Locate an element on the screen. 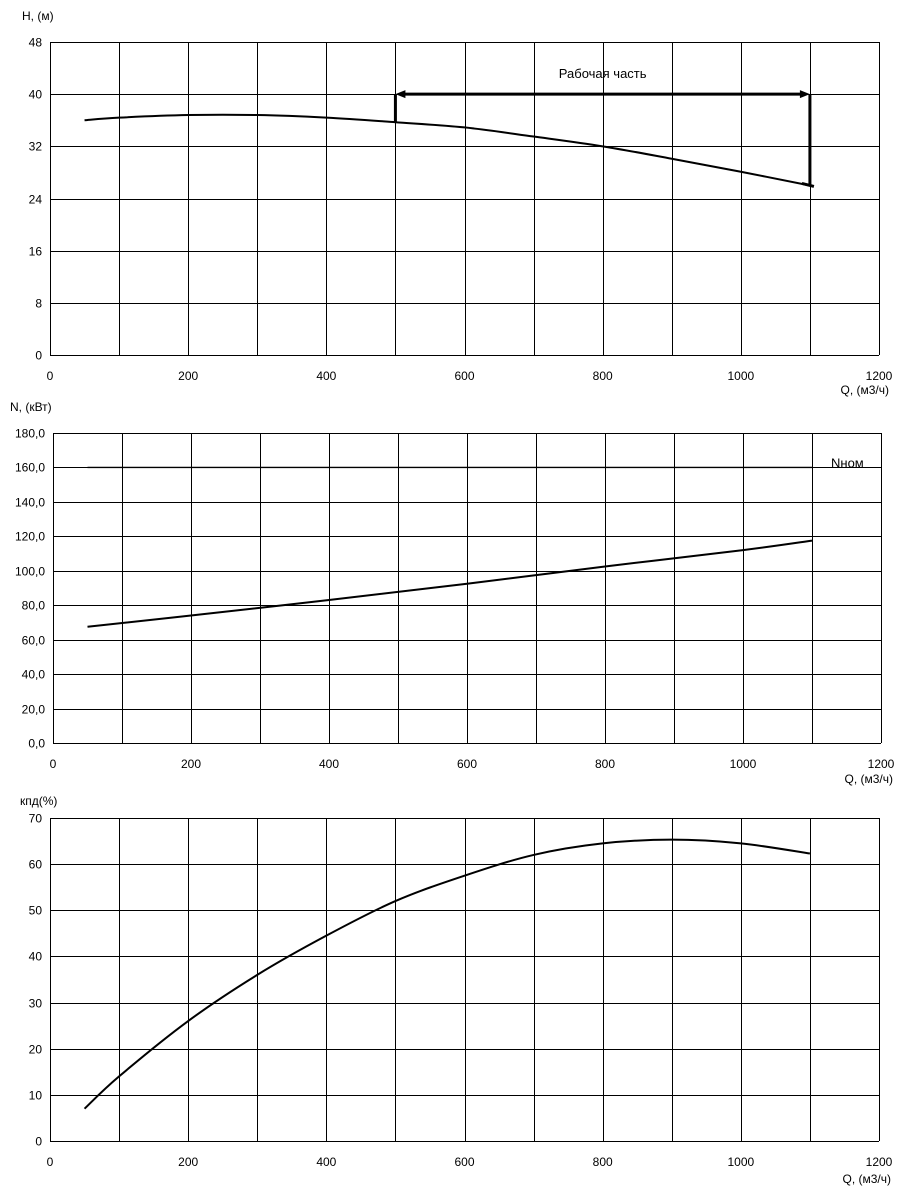 Image resolution: width=899 pixels, height=1203 pixels. y-tick-label: 80,0 is located at coordinates (34, 606).